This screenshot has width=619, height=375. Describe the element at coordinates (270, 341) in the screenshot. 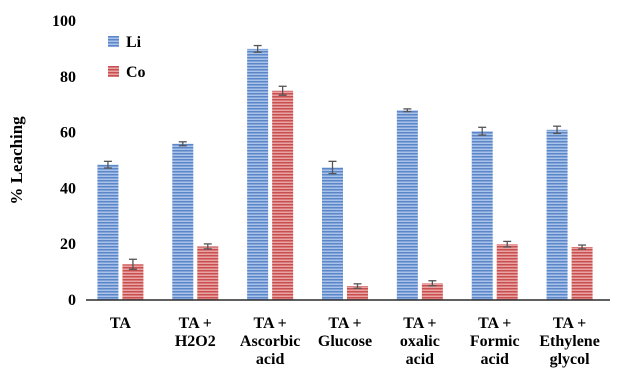

I see `x-tick-label: TA + Ascorbic acid` at that location.